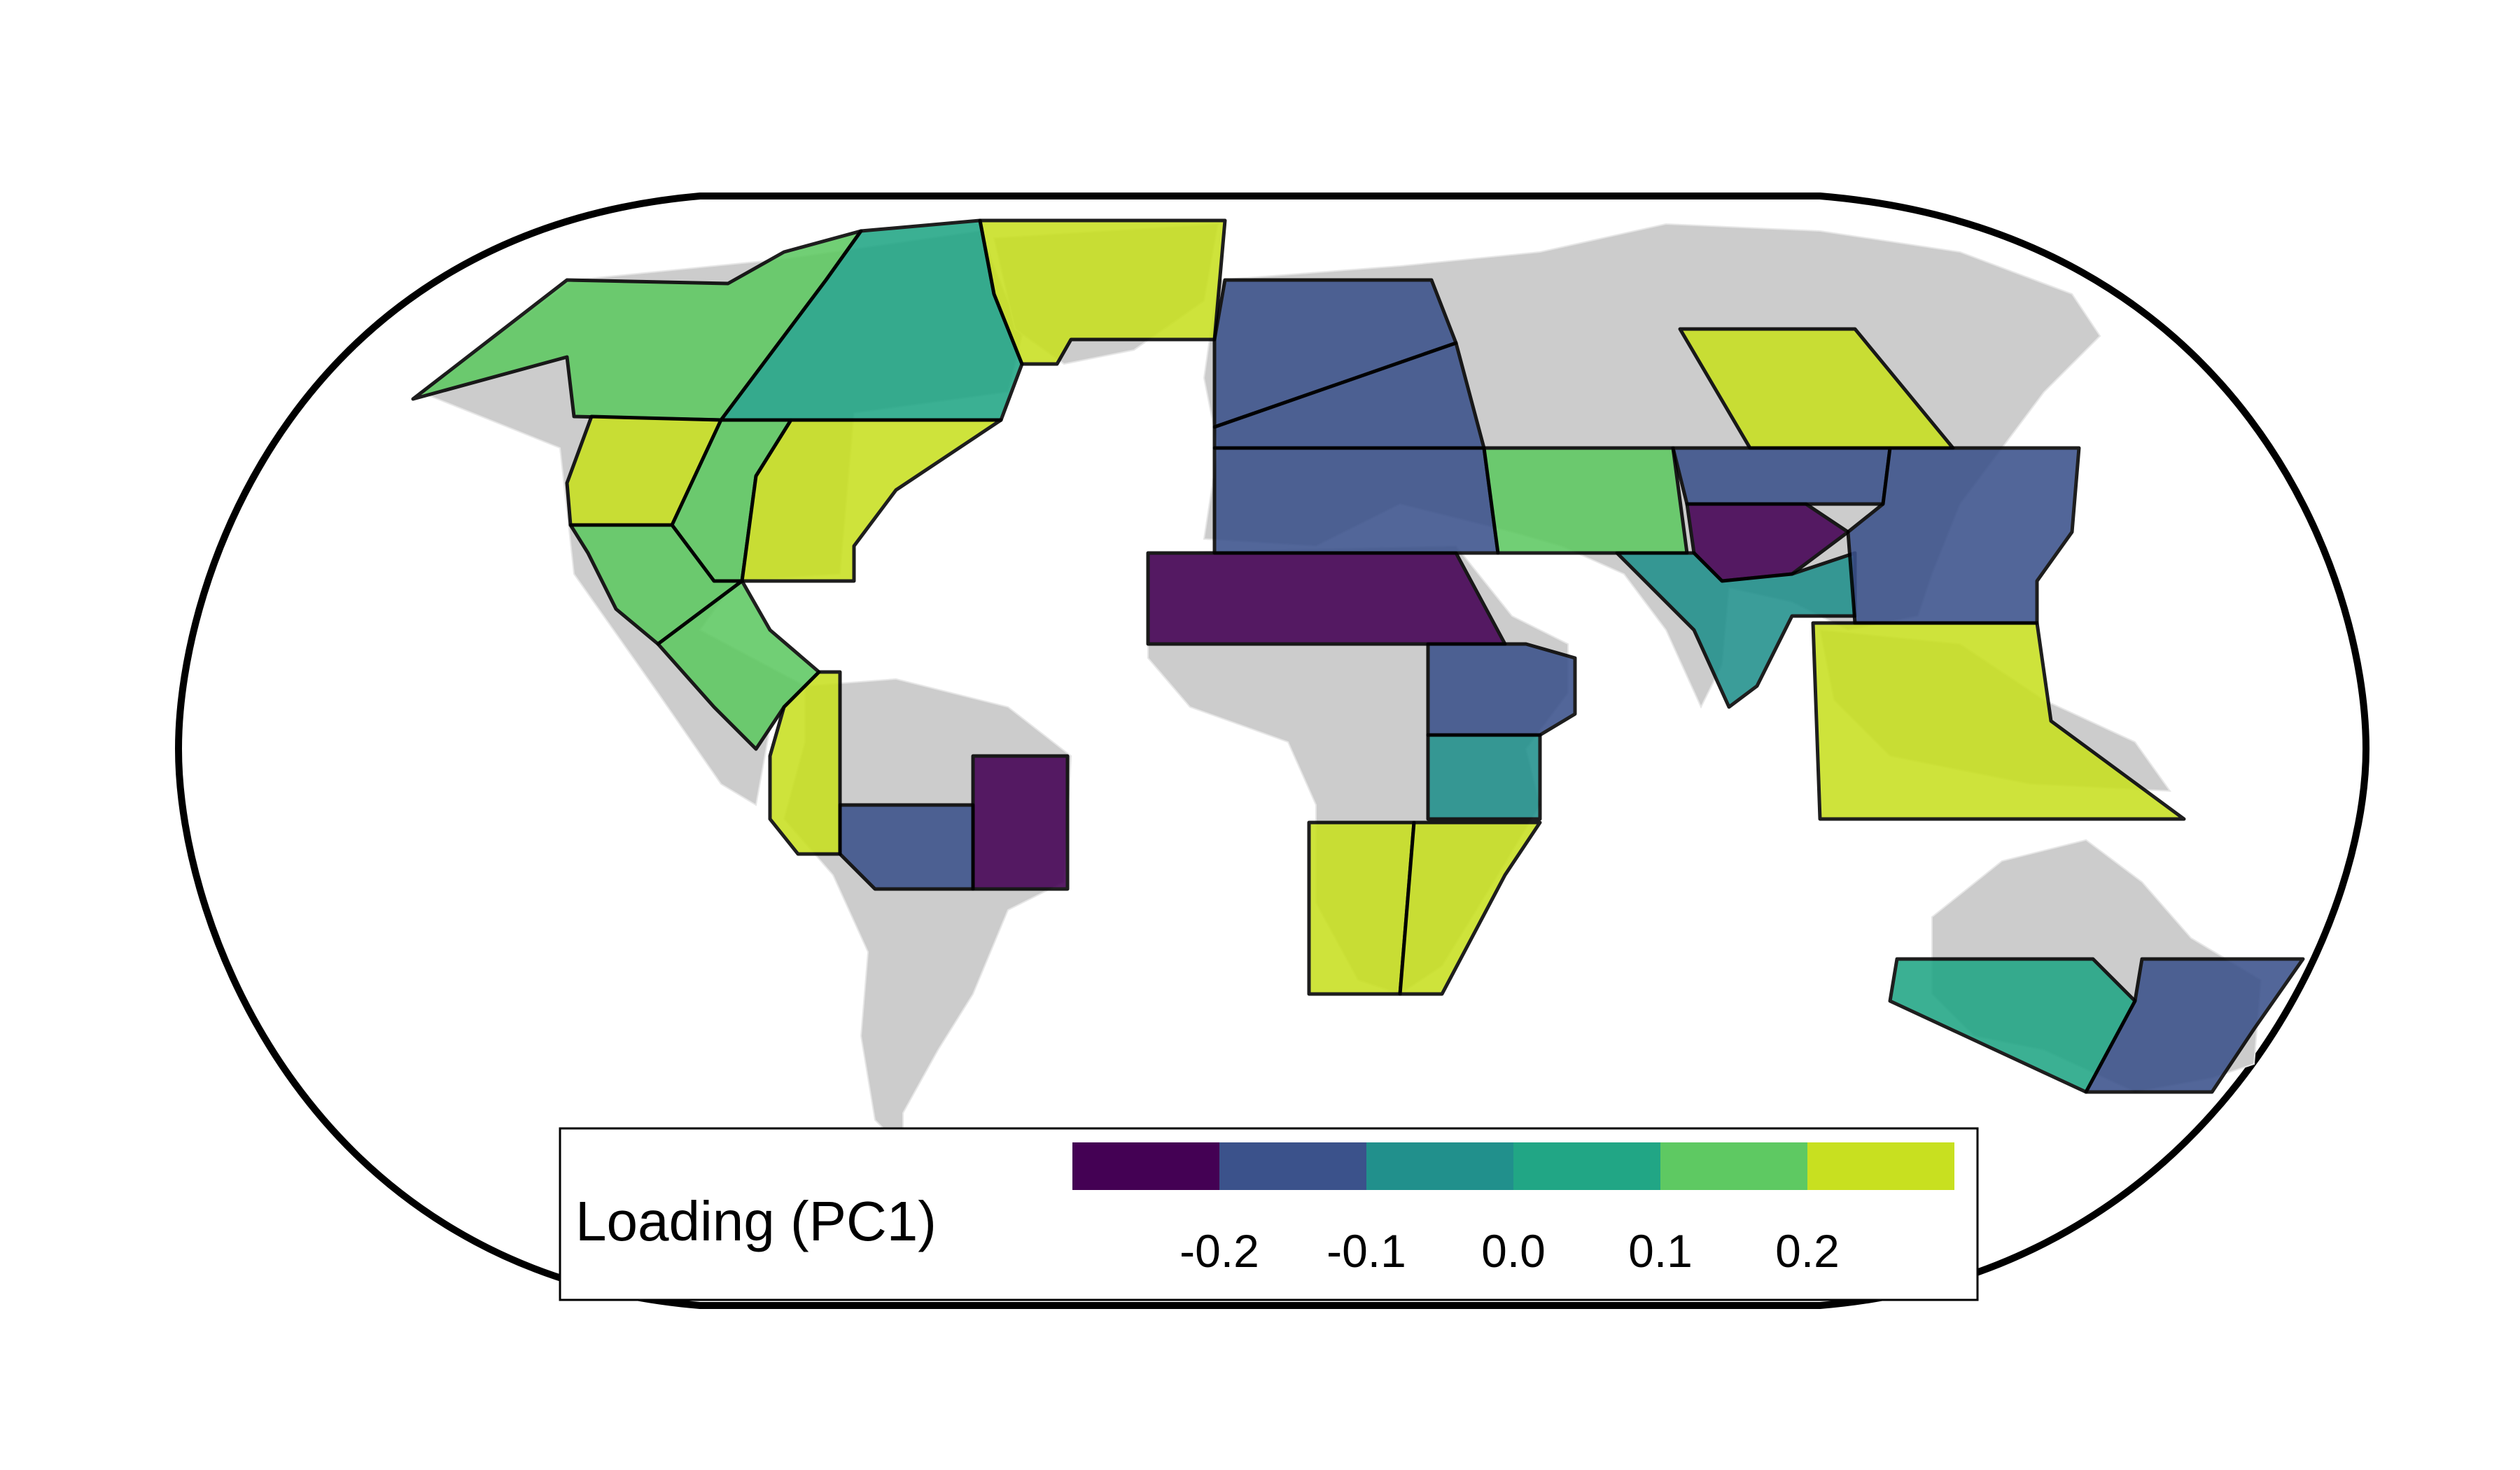 The height and width of the screenshot is (1470, 2520). I want to click on greenland-iceland, so click(1102, 292).